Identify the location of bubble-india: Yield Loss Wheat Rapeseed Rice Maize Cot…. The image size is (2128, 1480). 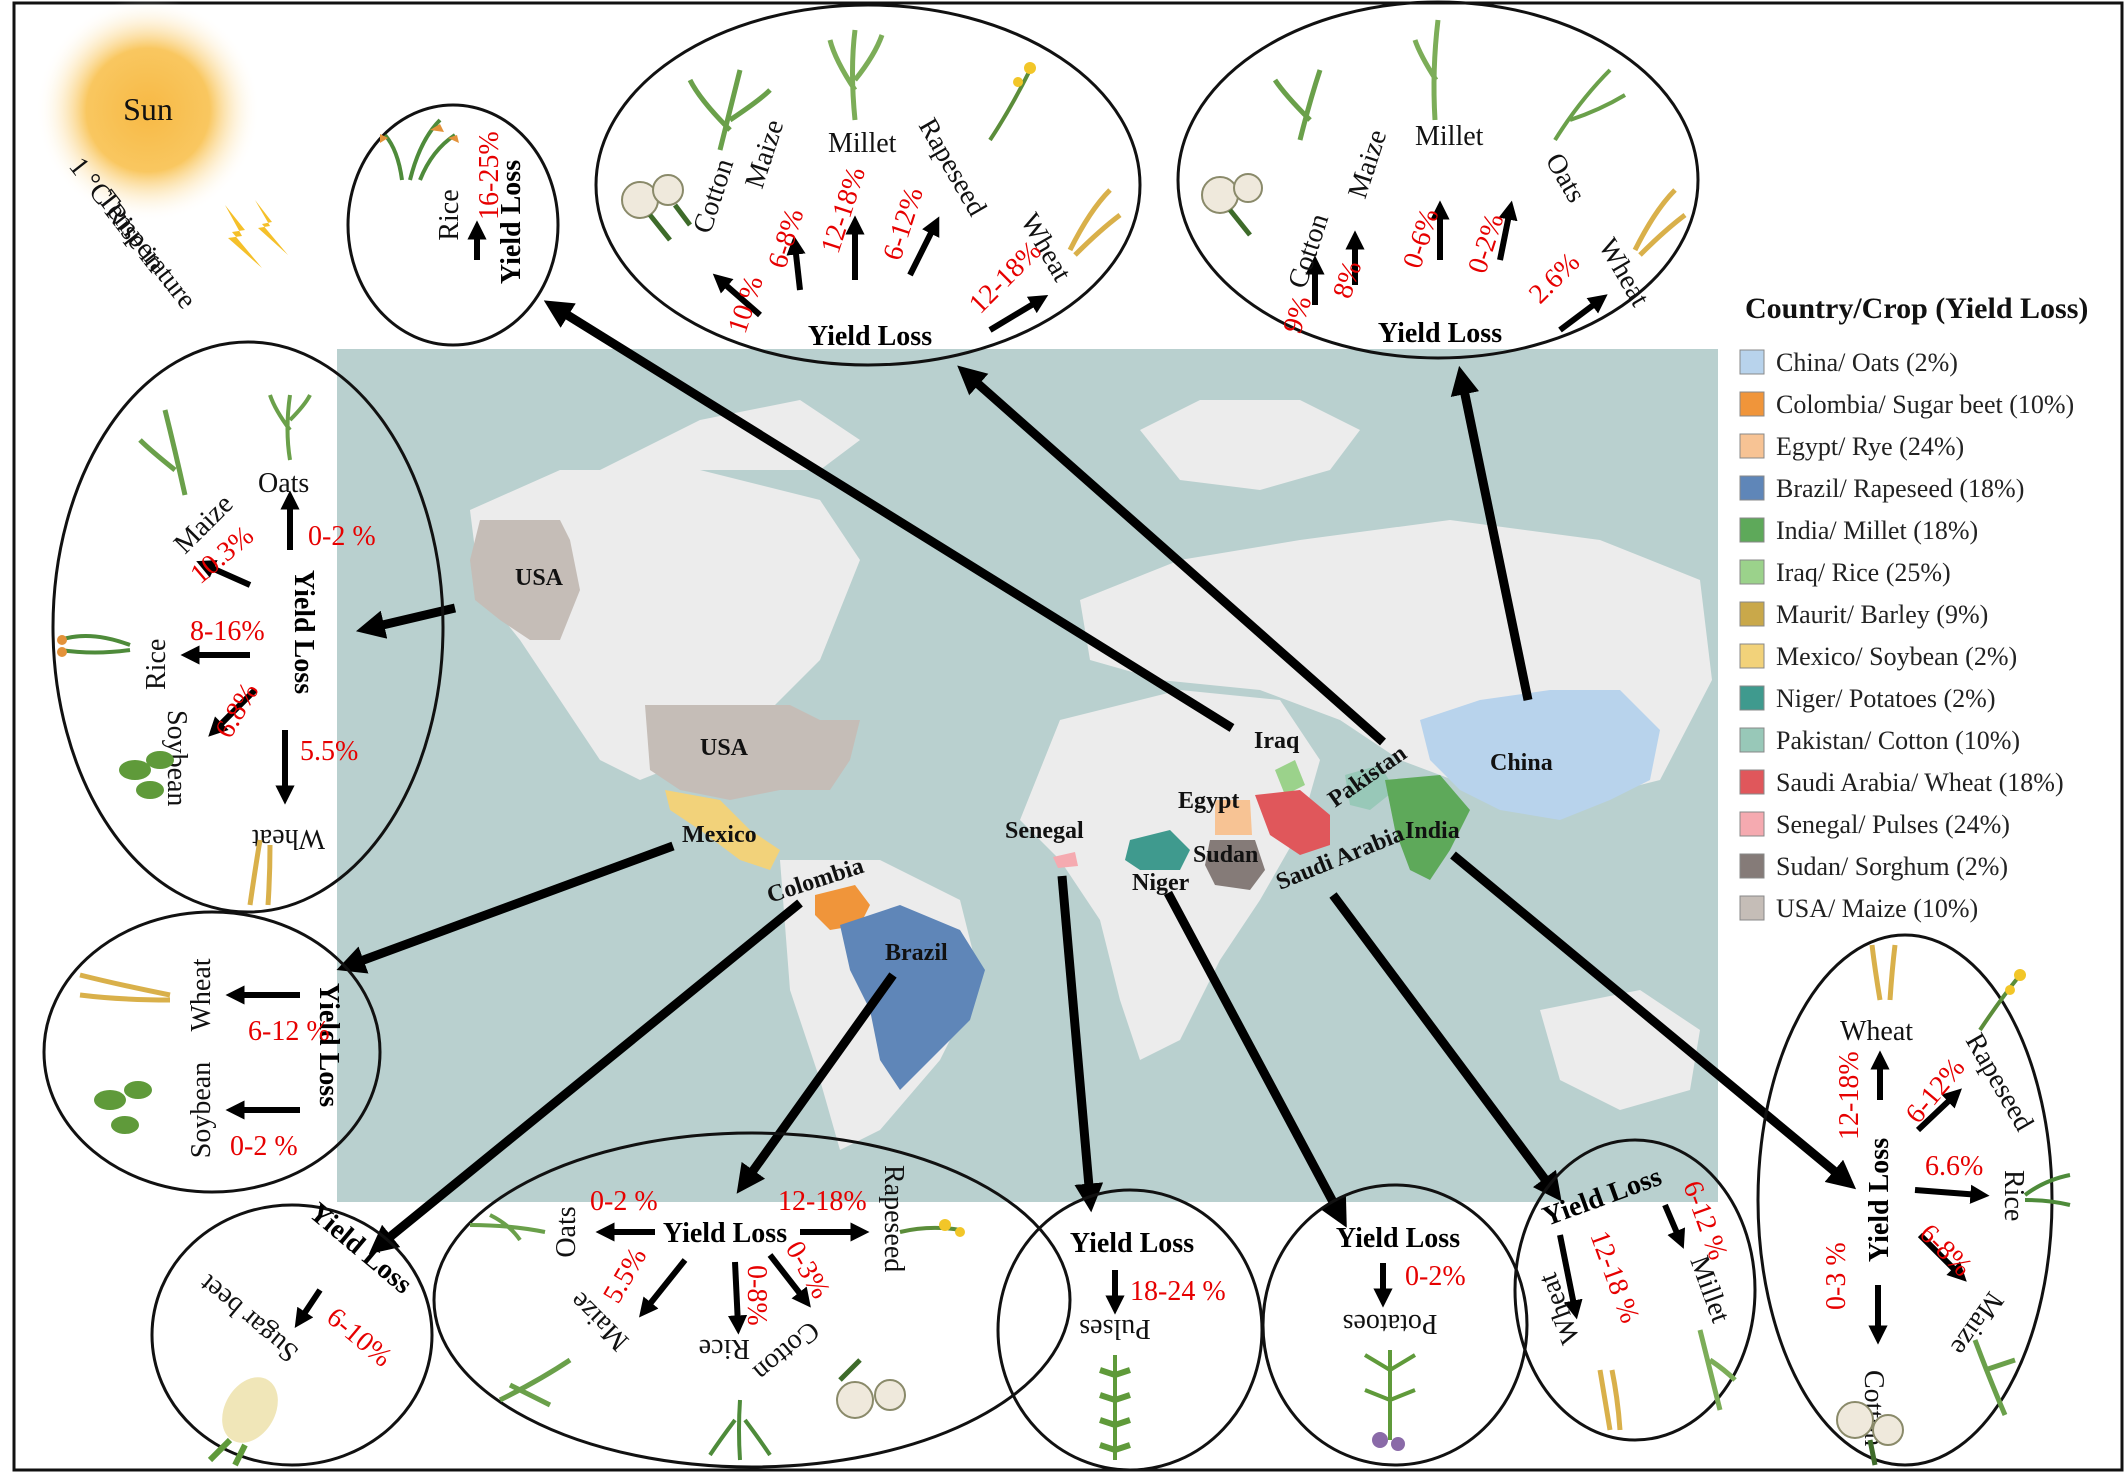
(1913, 1200).